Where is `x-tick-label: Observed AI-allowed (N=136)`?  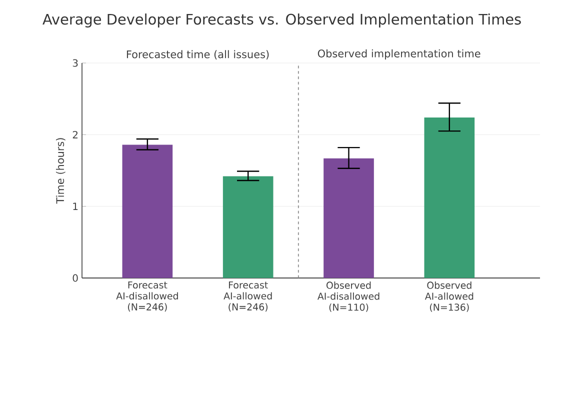
x-tick-label: Observed AI-allowed (N=136) is located at coordinates (449, 297).